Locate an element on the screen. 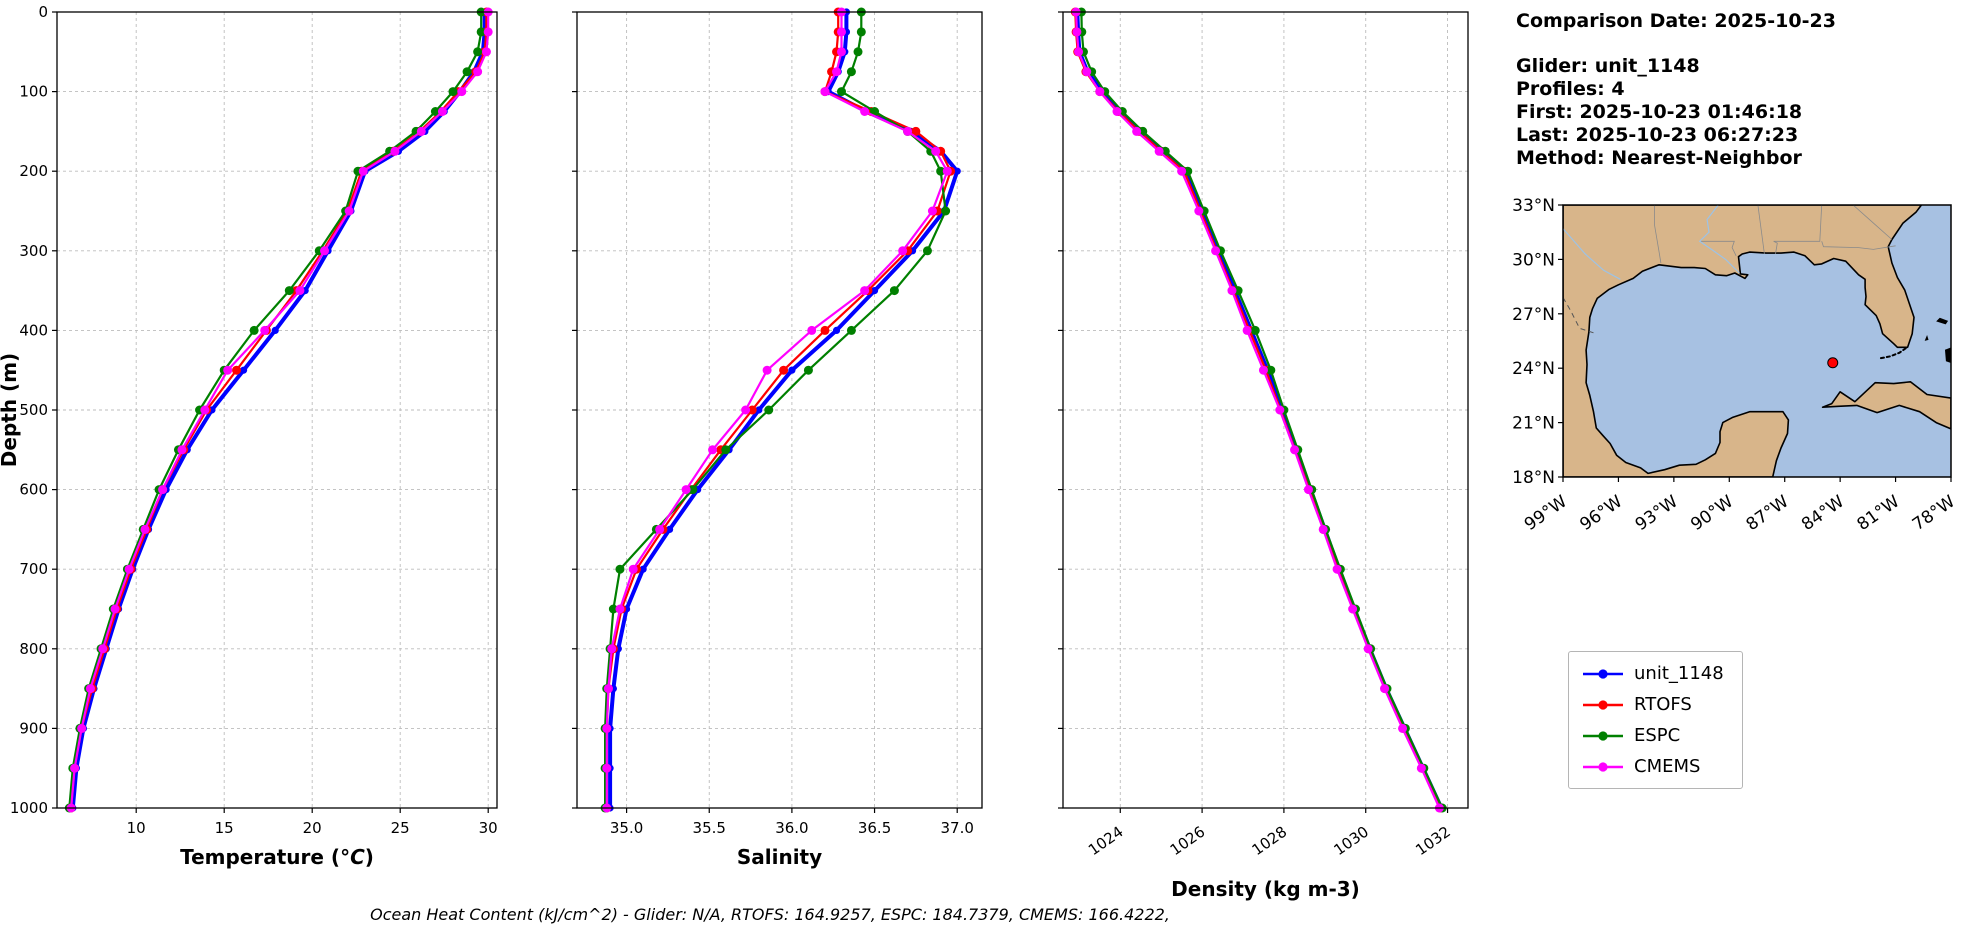  svg-text: 96°W is located at coordinates (1601, 513).